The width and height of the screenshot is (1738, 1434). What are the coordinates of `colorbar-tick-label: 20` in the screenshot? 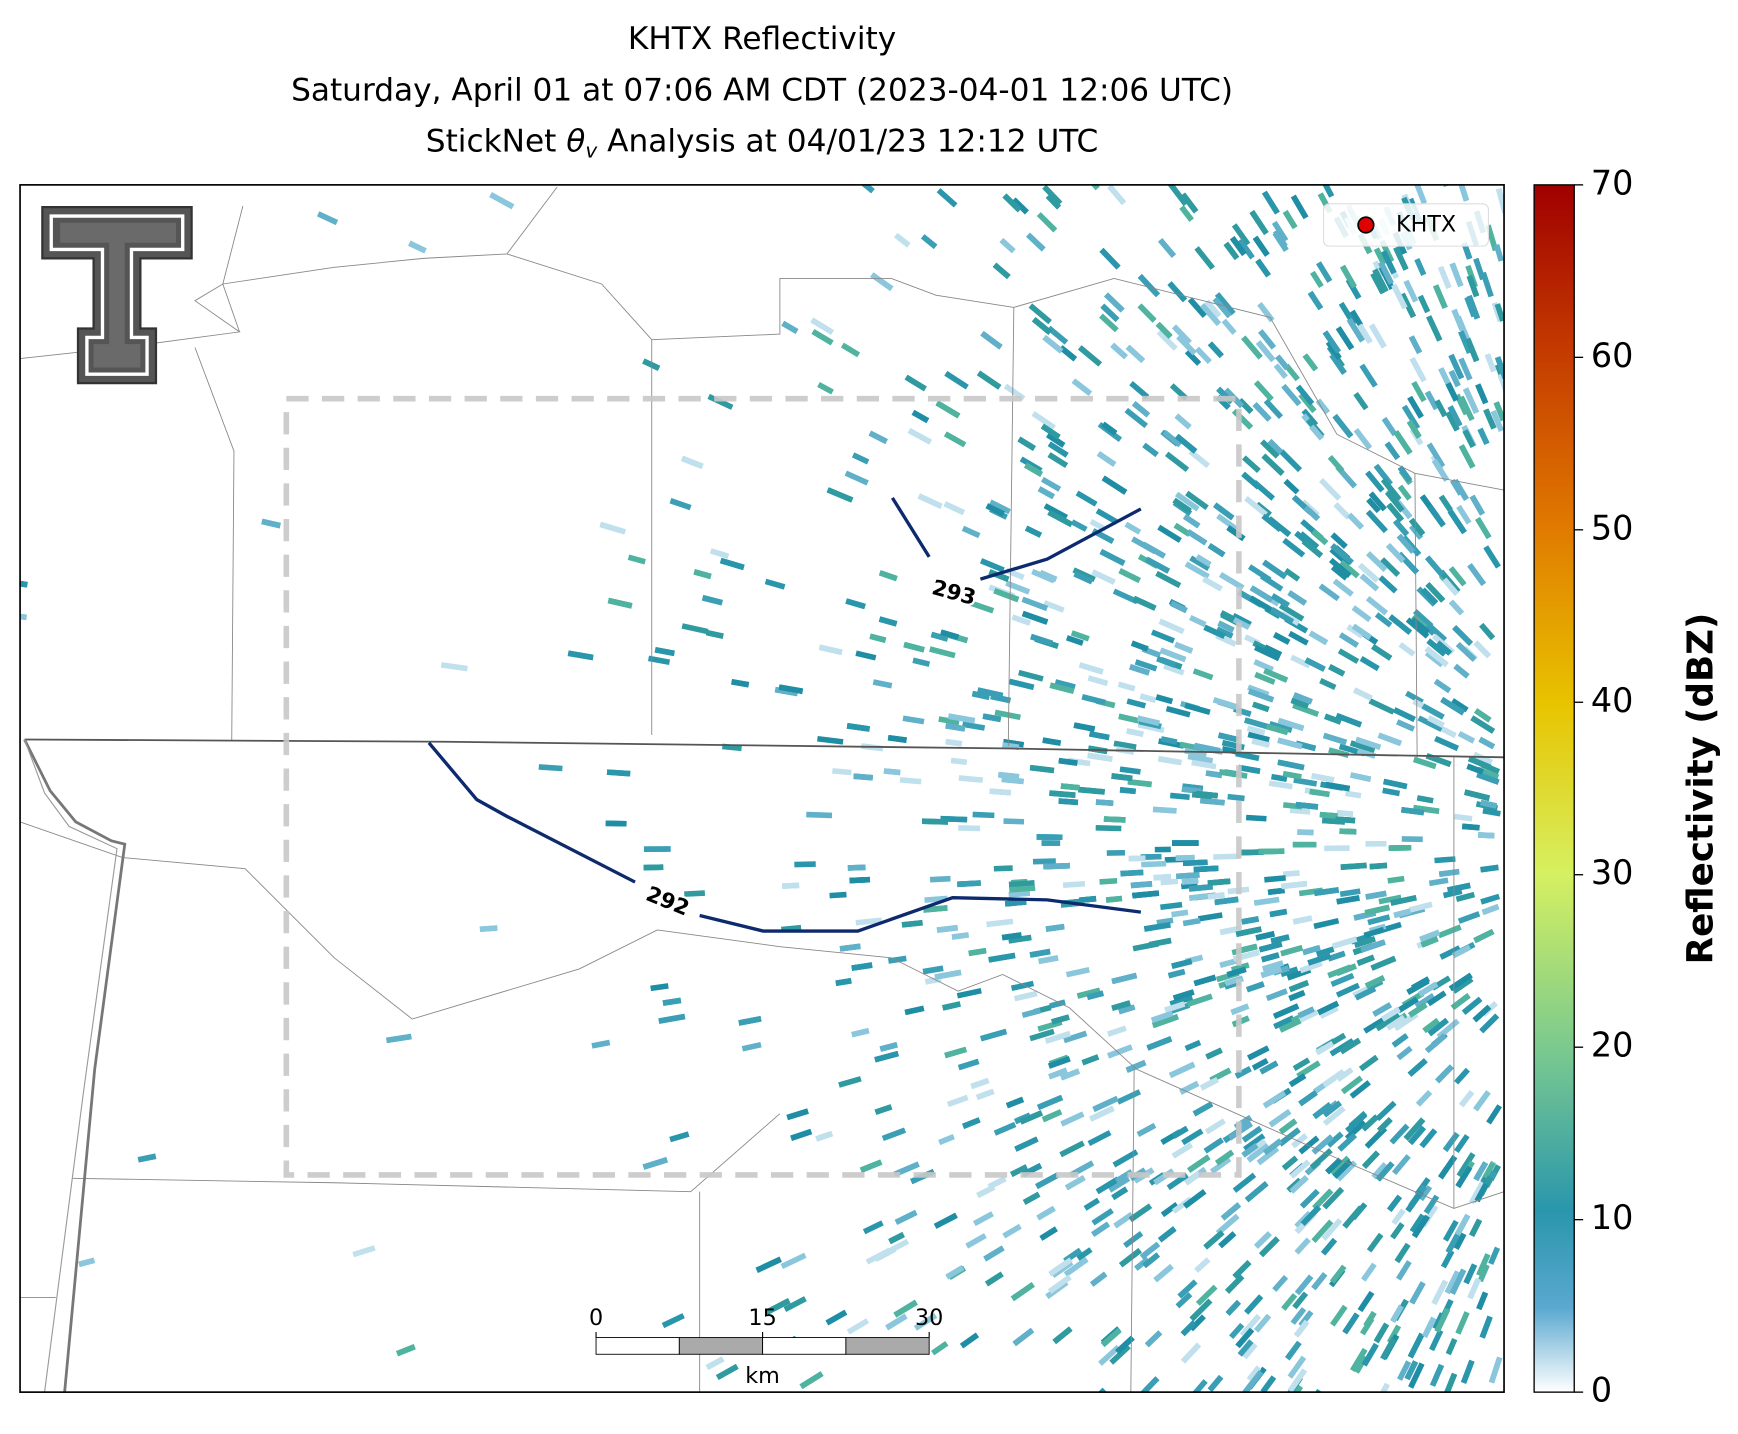 It's located at (1612, 1045).